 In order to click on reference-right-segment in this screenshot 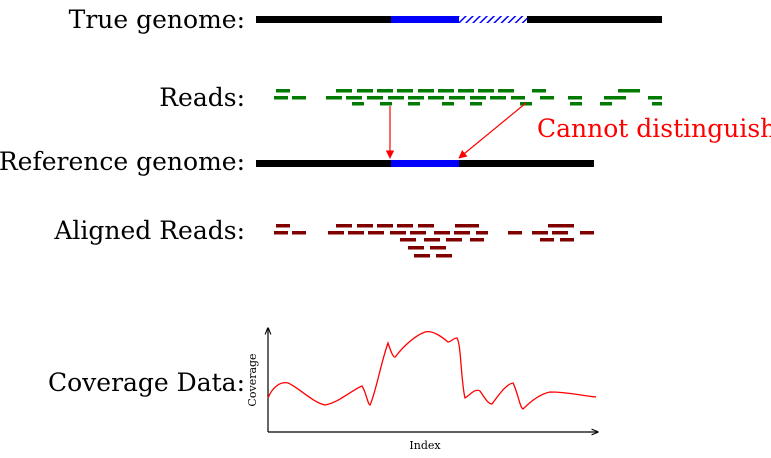, I will do `click(526, 163)`.